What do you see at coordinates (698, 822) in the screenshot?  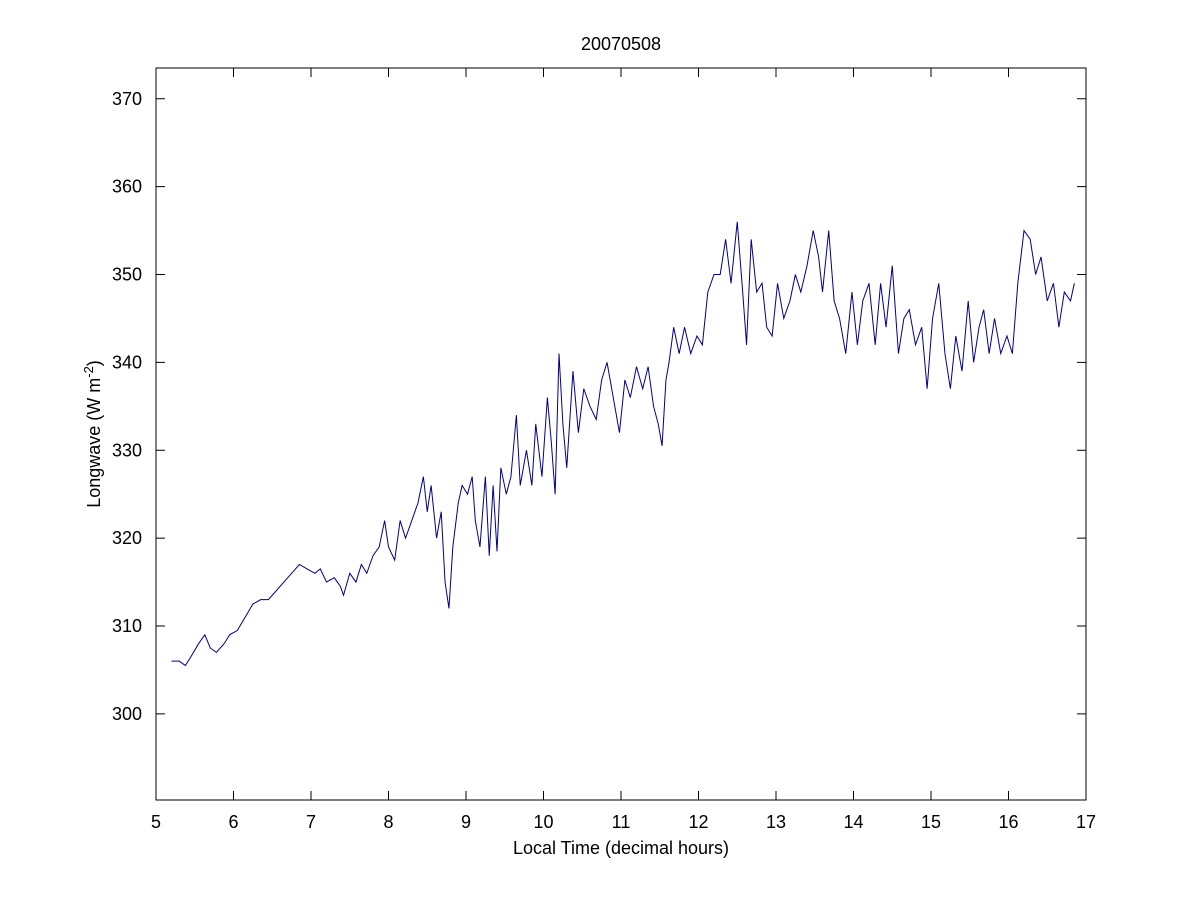 I see `x-tick-label: 12` at bounding box center [698, 822].